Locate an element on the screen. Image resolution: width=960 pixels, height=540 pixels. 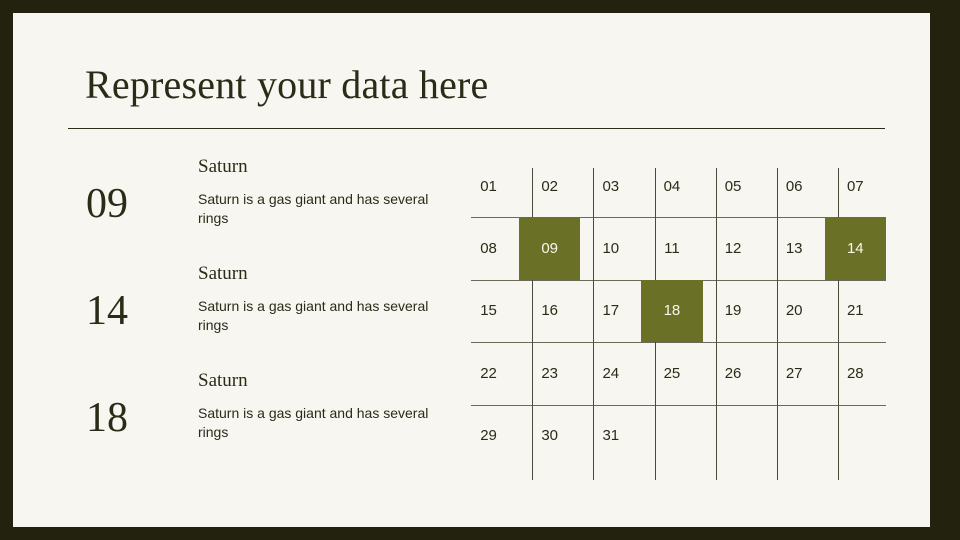
calendar-day-cell: 18 is located at coordinates (672, 311).